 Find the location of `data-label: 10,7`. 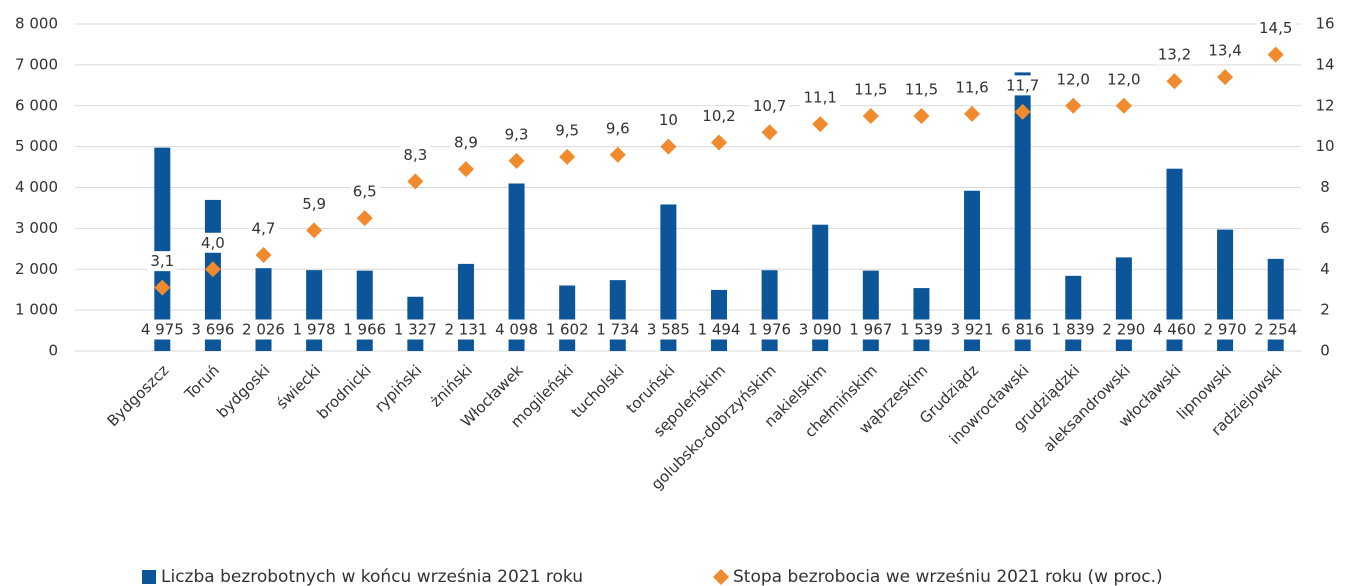

data-label: 10,7 is located at coordinates (769, 106).